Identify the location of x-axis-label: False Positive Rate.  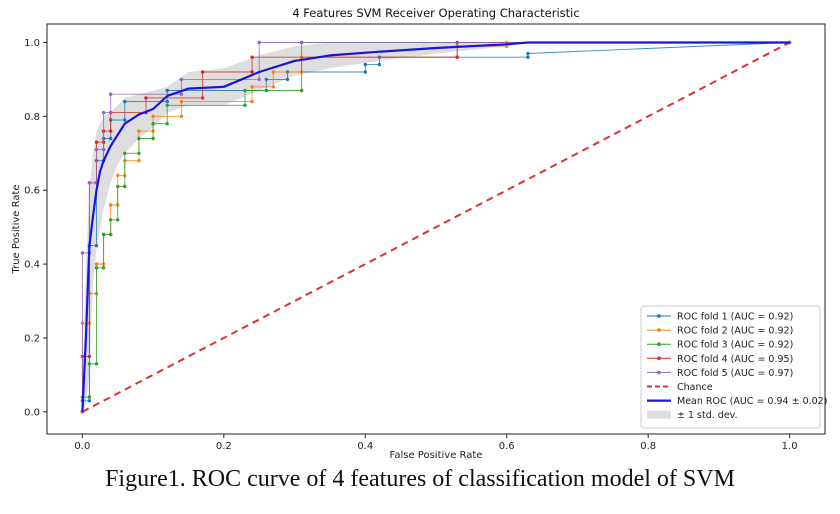
(436, 455).